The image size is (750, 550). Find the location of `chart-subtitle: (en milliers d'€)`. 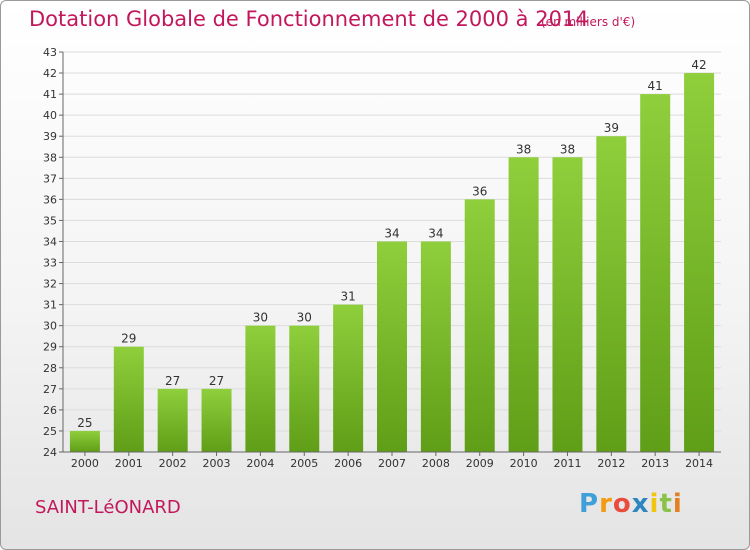

chart-subtitle: (en milliers d'€) is located at coordinates (588, 22).